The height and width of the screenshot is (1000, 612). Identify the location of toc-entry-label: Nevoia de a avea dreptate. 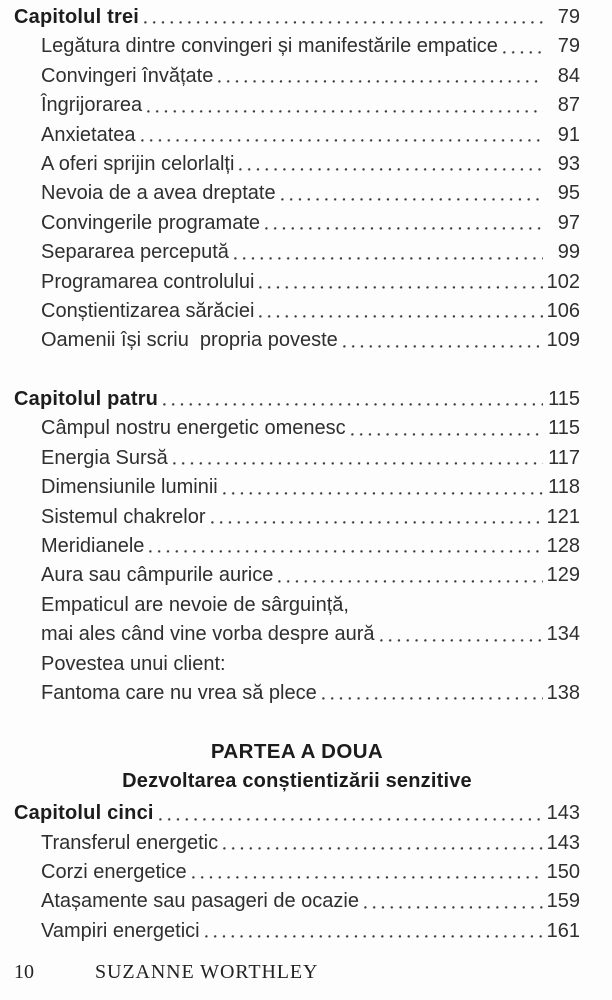
(158, 193).